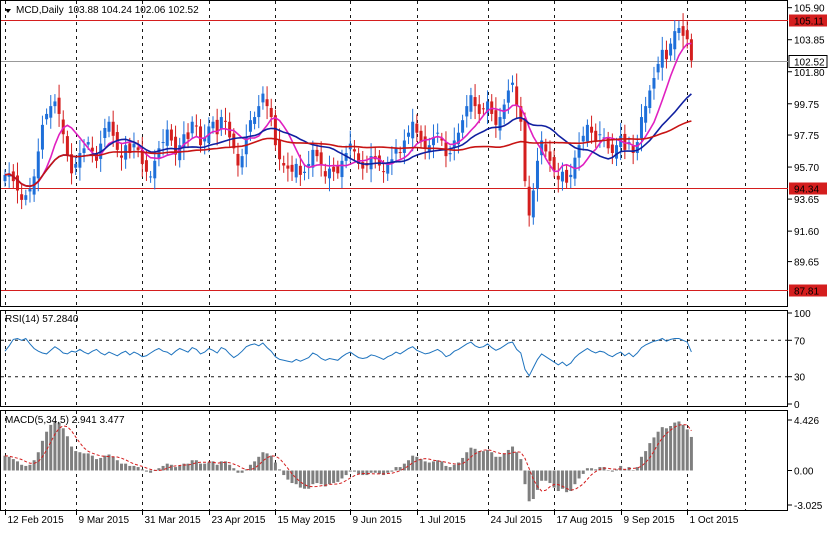 Image resolution: width=830 pixels, height=534 pixels. Describe the element at coordinates (104, 520) in the screenshot. I see `x-tick-label: 9 Mar 2015` at that location.